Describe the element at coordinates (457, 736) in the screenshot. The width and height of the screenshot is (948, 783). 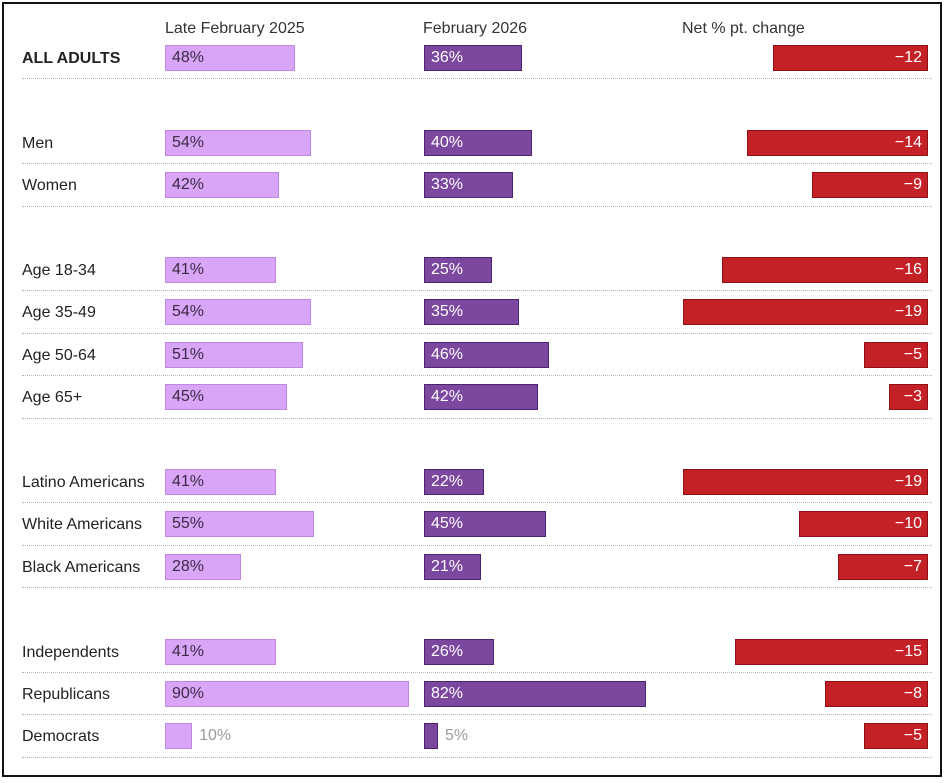
I see `value-february-2026: 5%` at that location.